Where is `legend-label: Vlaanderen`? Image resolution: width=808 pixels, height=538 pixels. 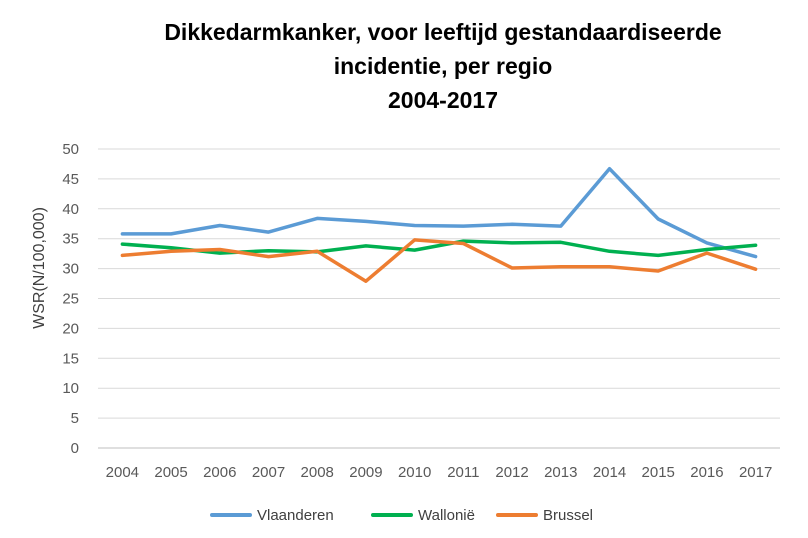
legend-label: Vlaanderen is located at coordinates (295, 515).